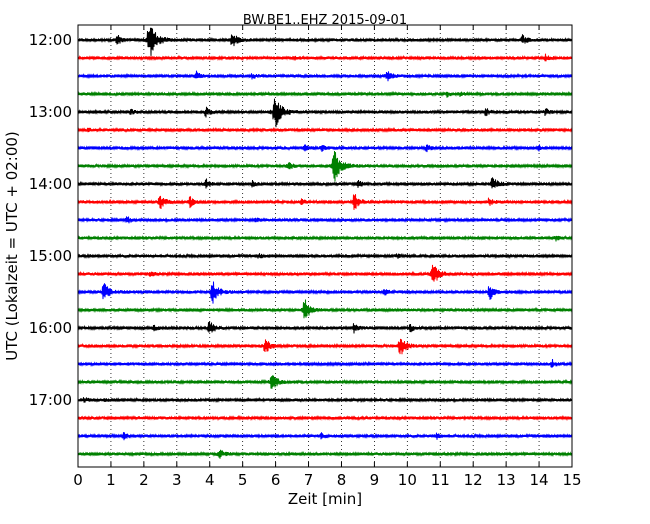 The height and width of the screenshot is (524, 650). I want to click on x-tick-label: 13, so click(506, 480).